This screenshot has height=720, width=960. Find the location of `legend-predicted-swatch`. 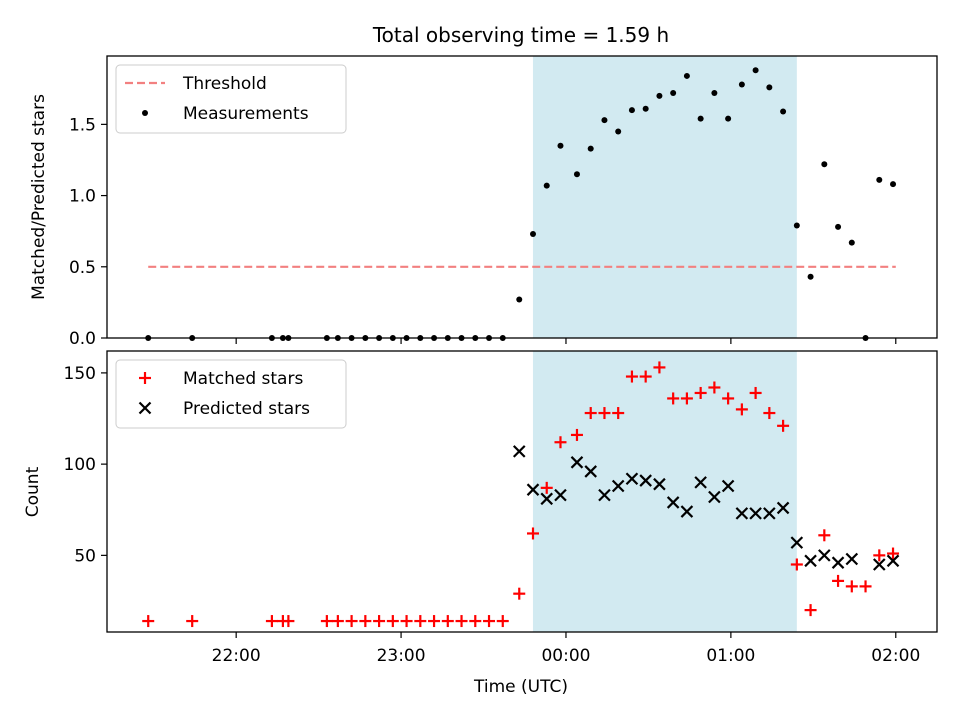

legend-predicted-swatch is located at coordinates (145, 408).